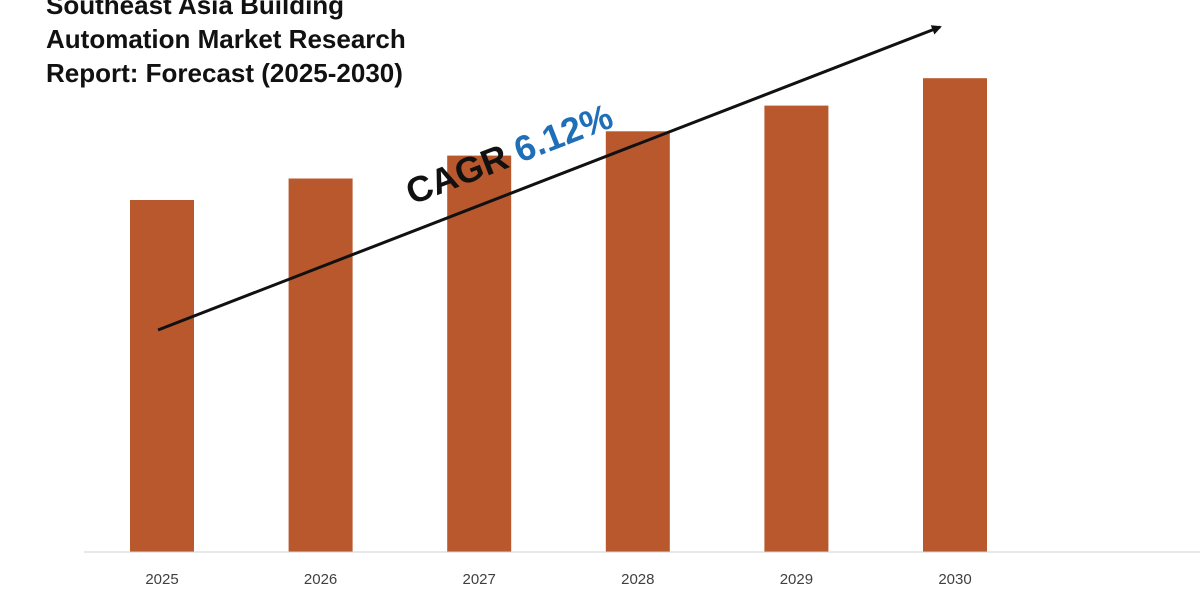 This screenshot has width=1200, height=600. Describe the element at coordinates (161, 579) in the screenshot. I see `x-tick-label-2025: 2025` at that location.